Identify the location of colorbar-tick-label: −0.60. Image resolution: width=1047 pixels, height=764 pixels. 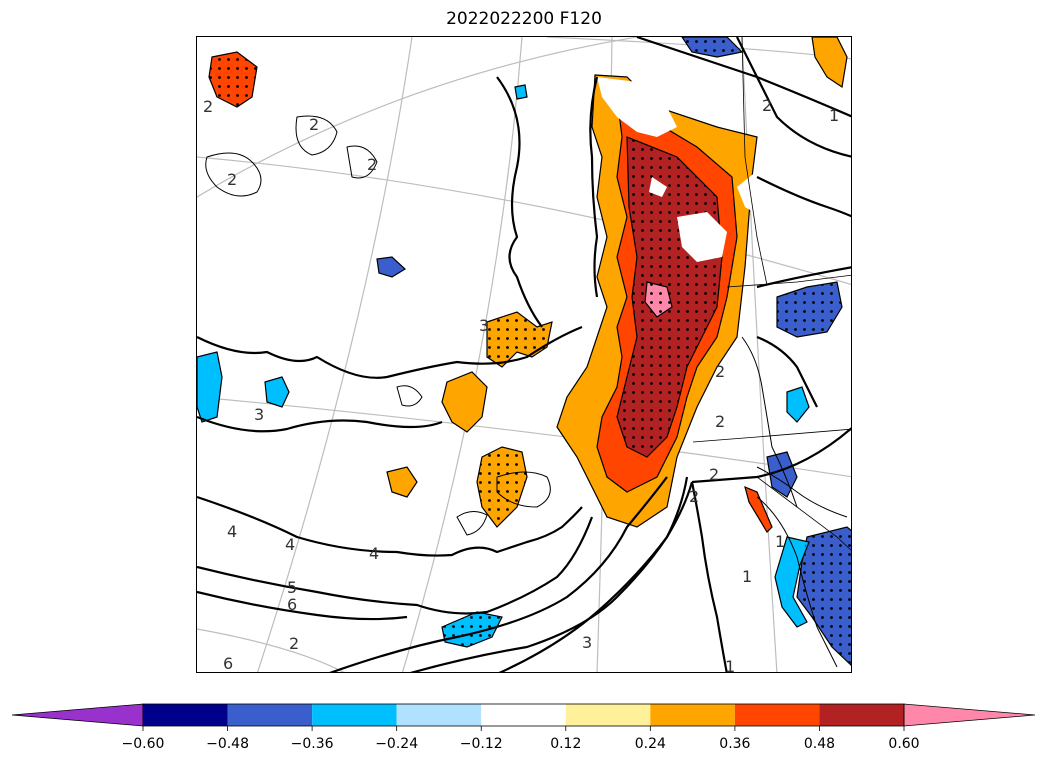
(143, 744).